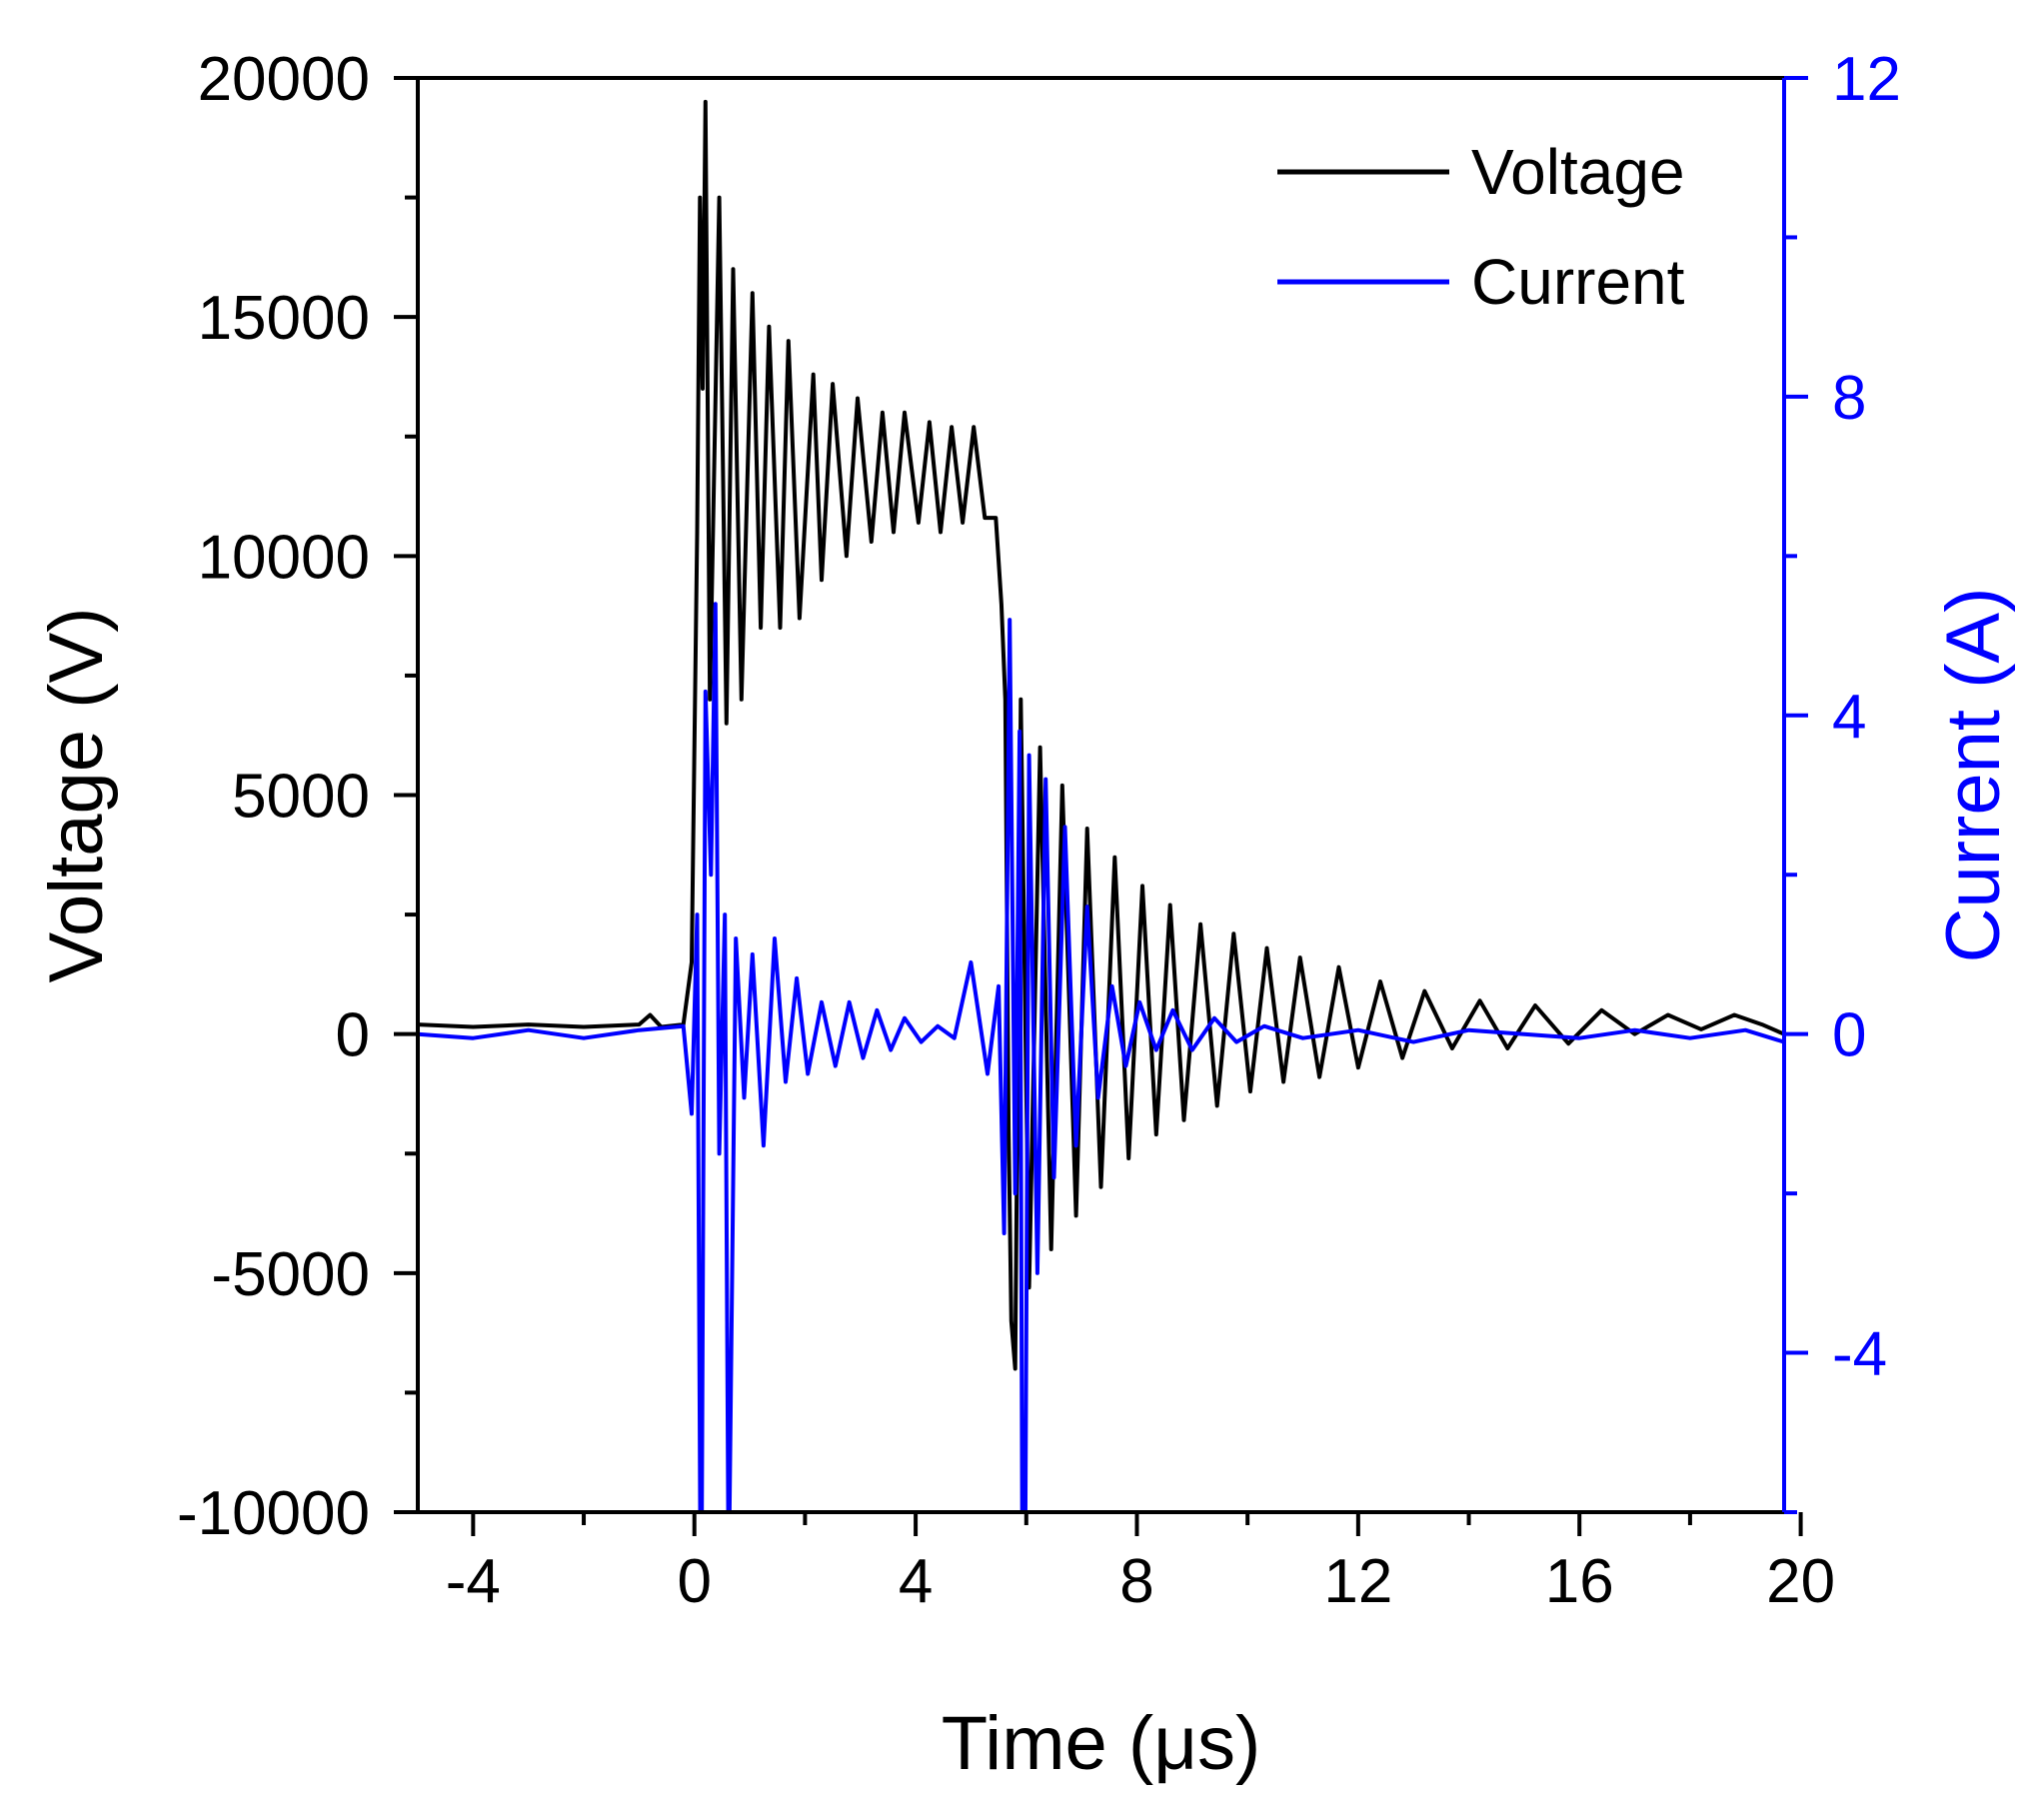 Image resolution: width=2043 pixels, height=1820 pixels. What do you see at coordinates (290, 1274) in the screenshot?
I see `y-left-tick-label: -5000` at bounding box center [290, 1274].